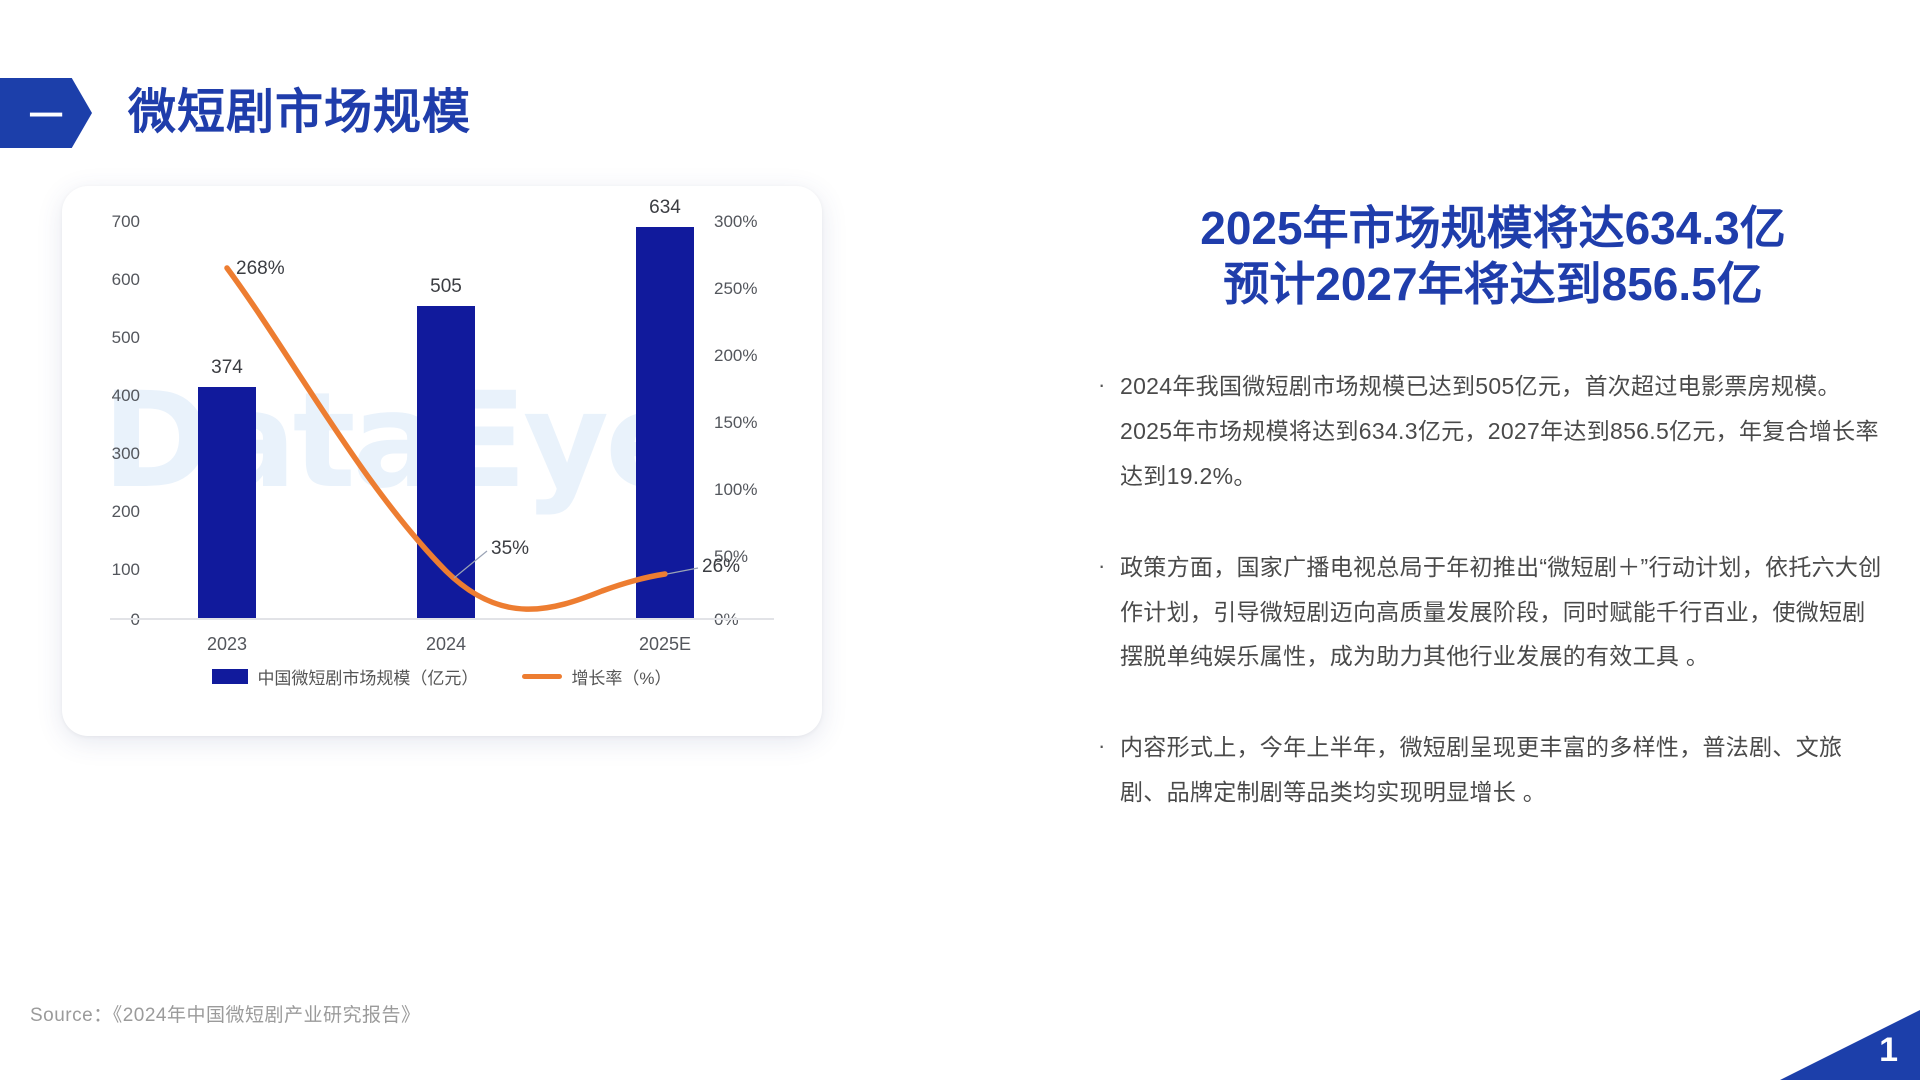 The height and width of the screenshot is (1080, 1920). Describe the element at coordinates (260, 268) in the screenshot. I see `line-label-2023: 268%` at that location.